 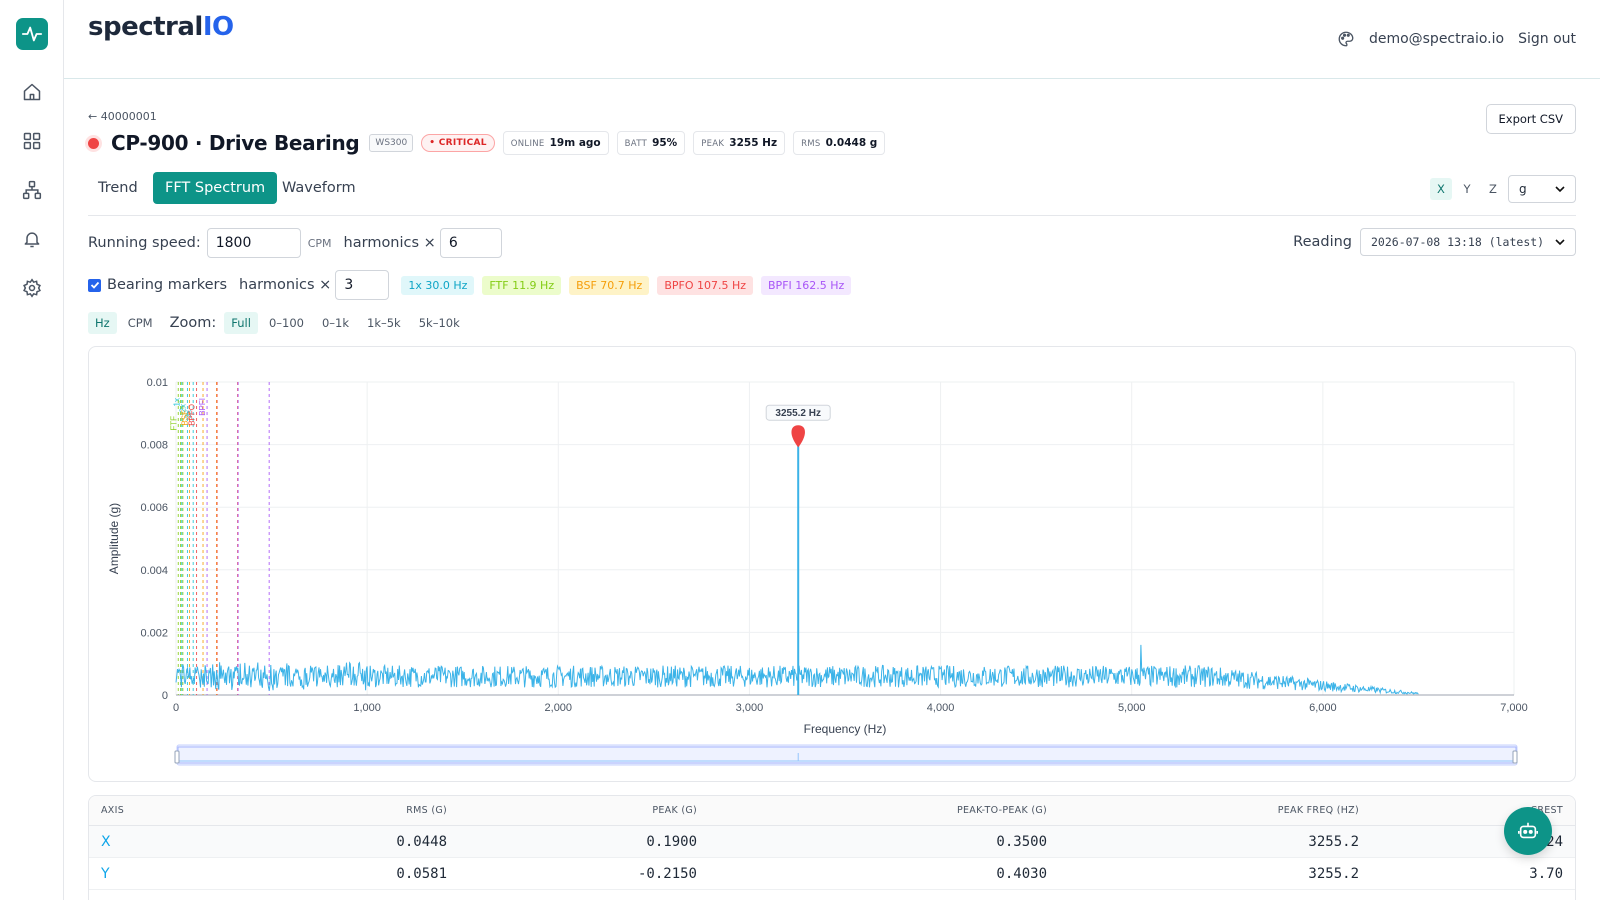 What do you see at coordinates (1132, 708) in the screenshot?
I see `x-tick-label: 5,000` at bounding box center [1132, 708].